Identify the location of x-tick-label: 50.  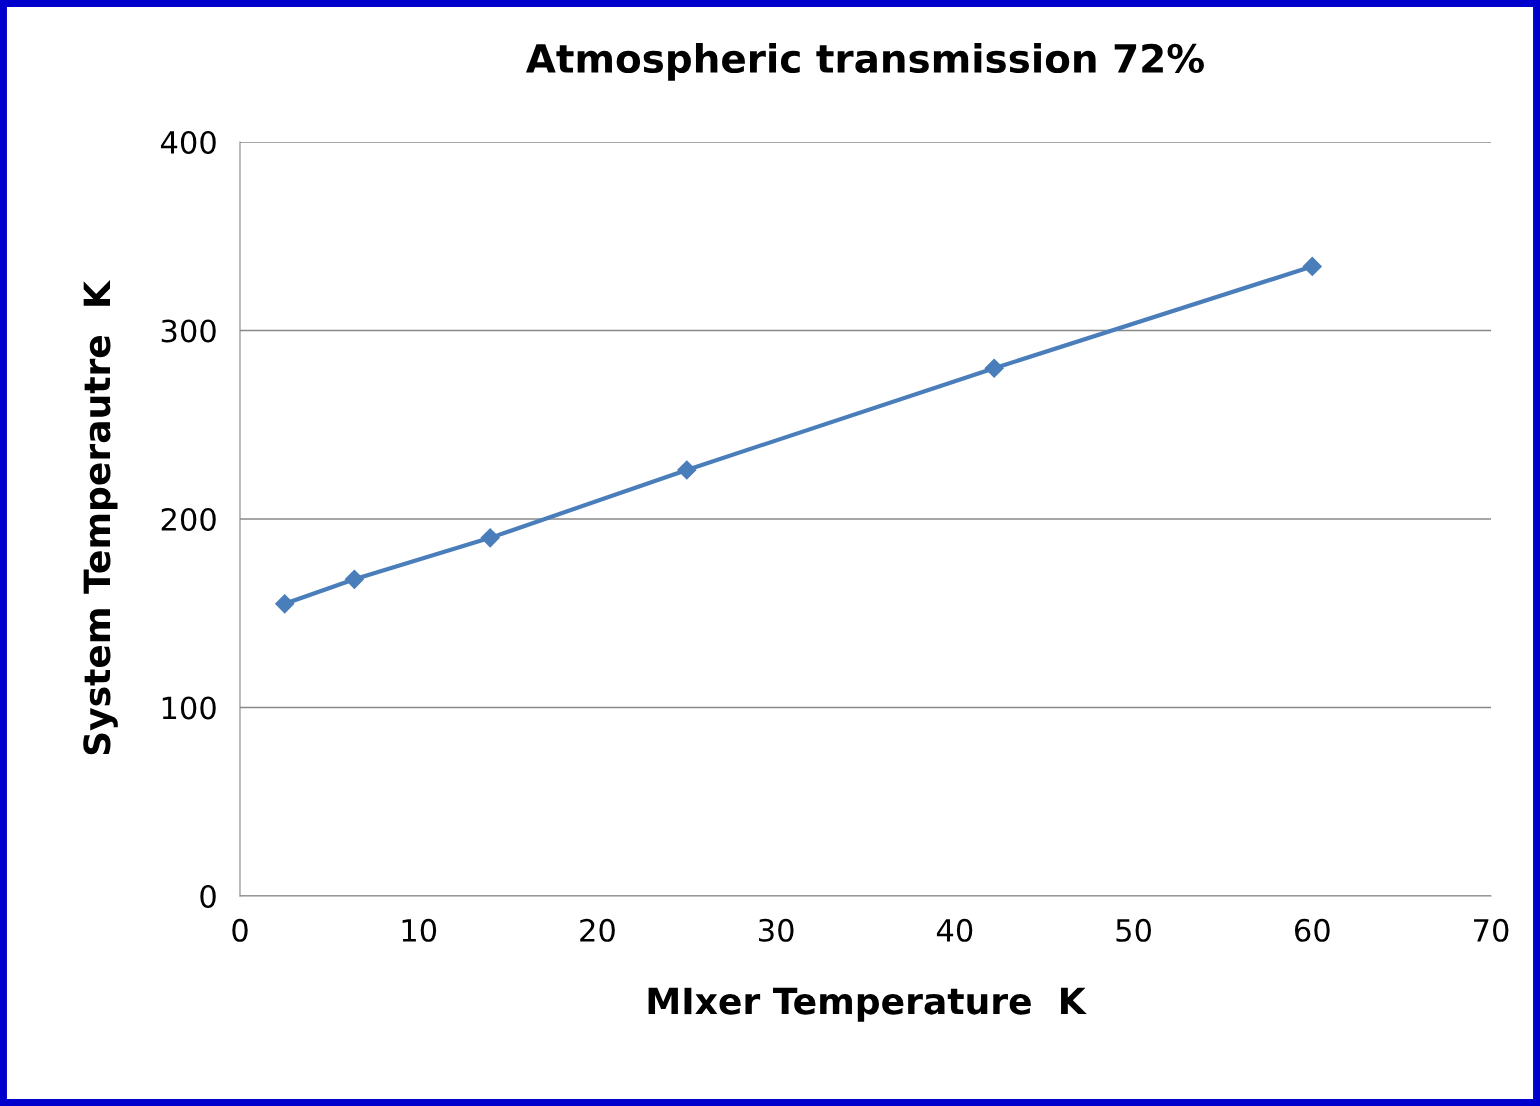
(1133, 930).